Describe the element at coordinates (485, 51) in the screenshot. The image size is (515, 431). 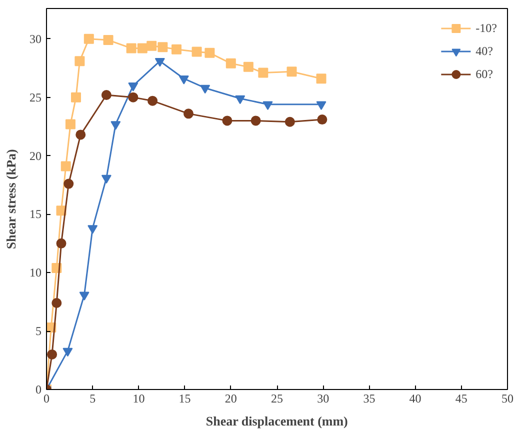
I see `legend-label: 40?` at that location.